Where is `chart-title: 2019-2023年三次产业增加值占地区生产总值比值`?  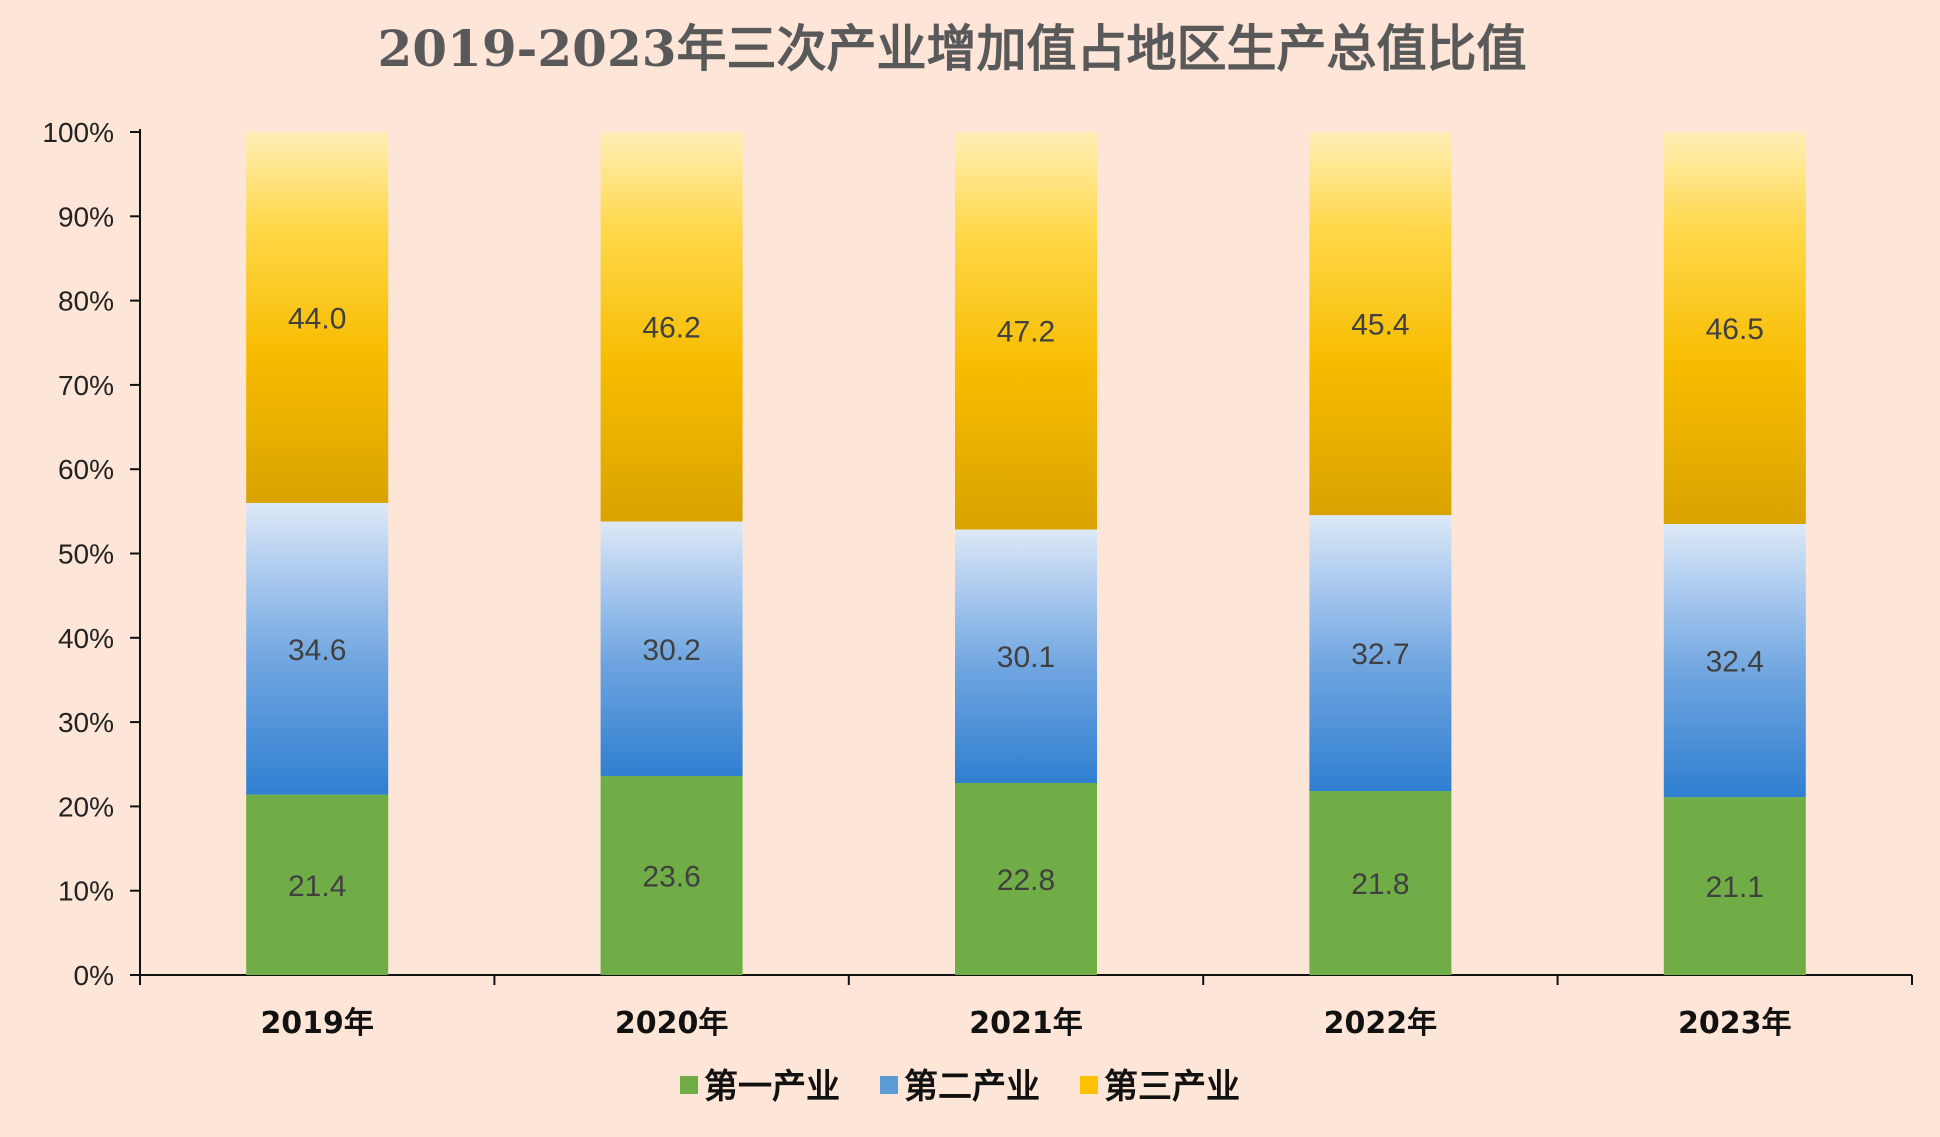 chart-title: 2019-2023年三次产业增加值占地区生产总值比值 is located at coordinates (951, 48).